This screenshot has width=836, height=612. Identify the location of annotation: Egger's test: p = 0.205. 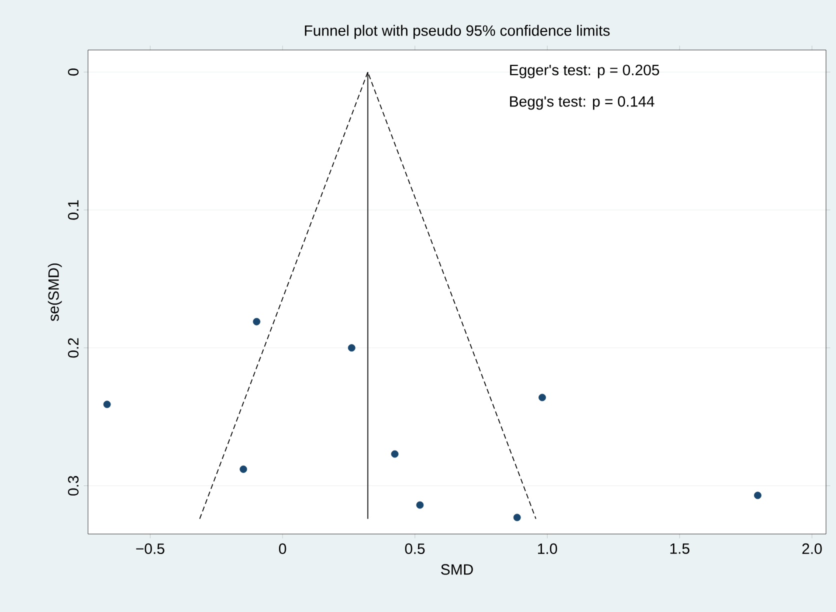
(585, 71).